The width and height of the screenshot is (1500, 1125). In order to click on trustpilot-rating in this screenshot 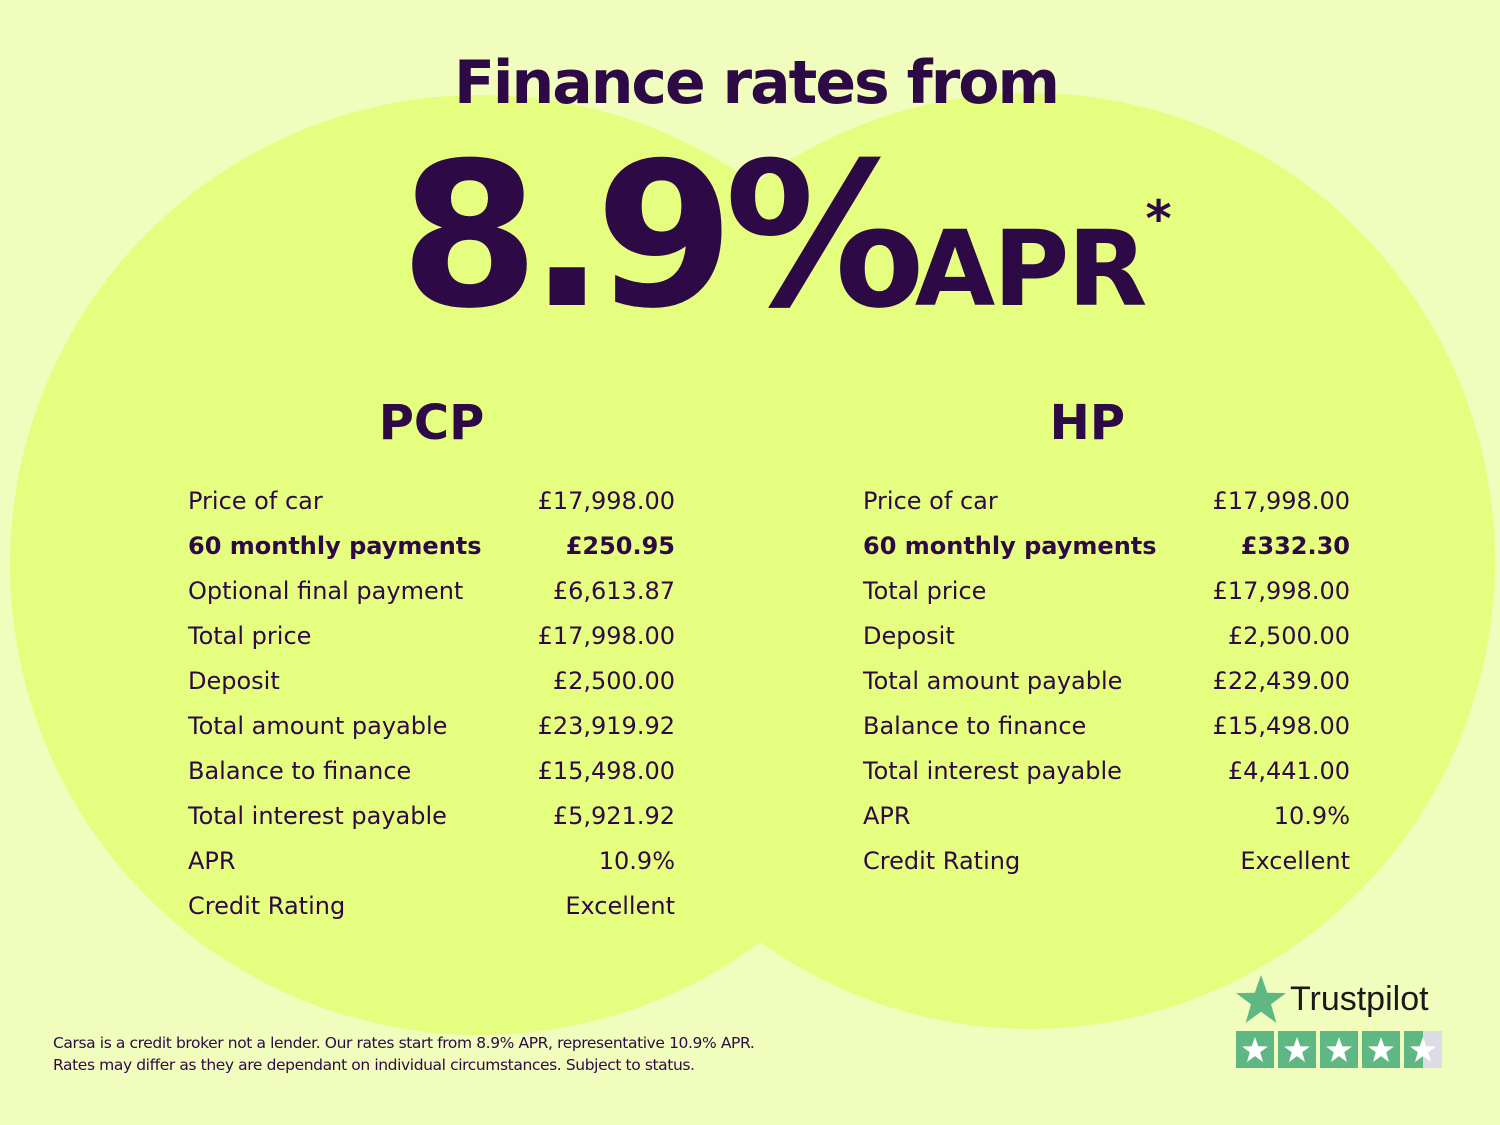, I will do `click(1339, 1049)`.